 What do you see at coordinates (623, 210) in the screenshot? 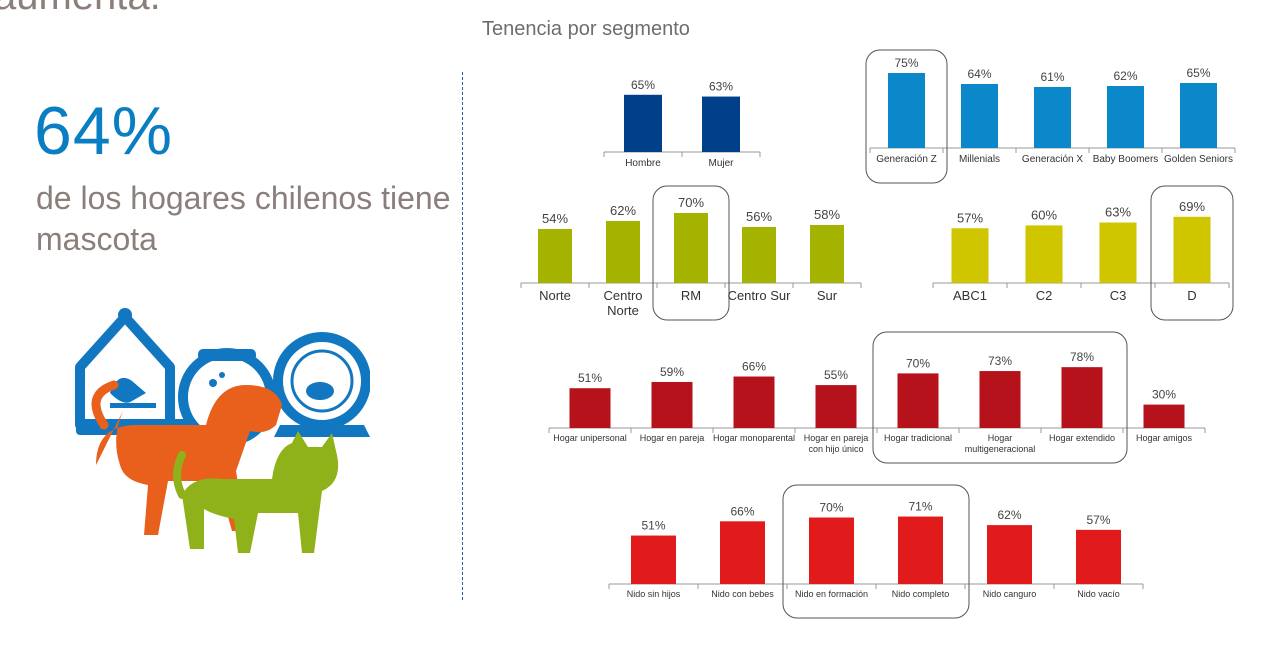
I see `region-value-label: 62%` at bounding box center [623, 210].